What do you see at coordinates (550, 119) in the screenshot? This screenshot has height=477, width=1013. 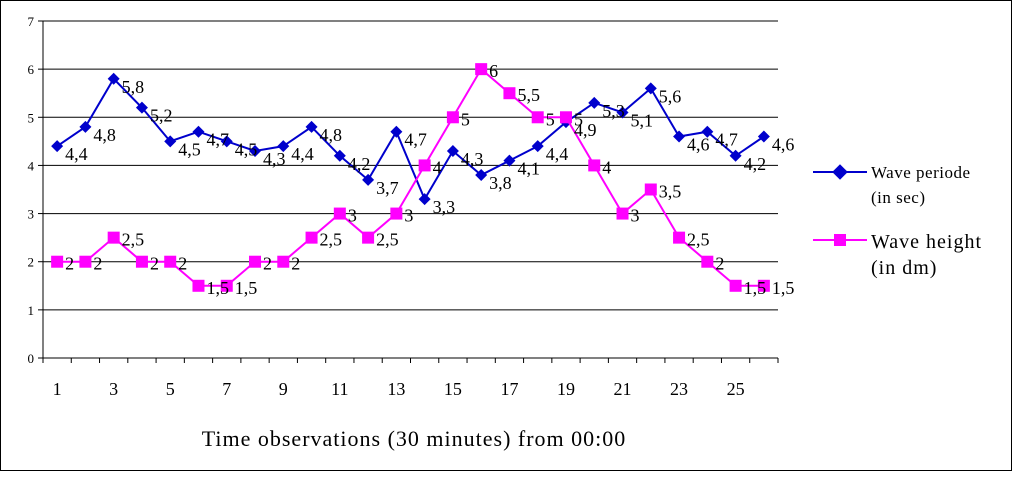 I see `data-label-wave-height-18: 5` at bounding box center [550, 119].